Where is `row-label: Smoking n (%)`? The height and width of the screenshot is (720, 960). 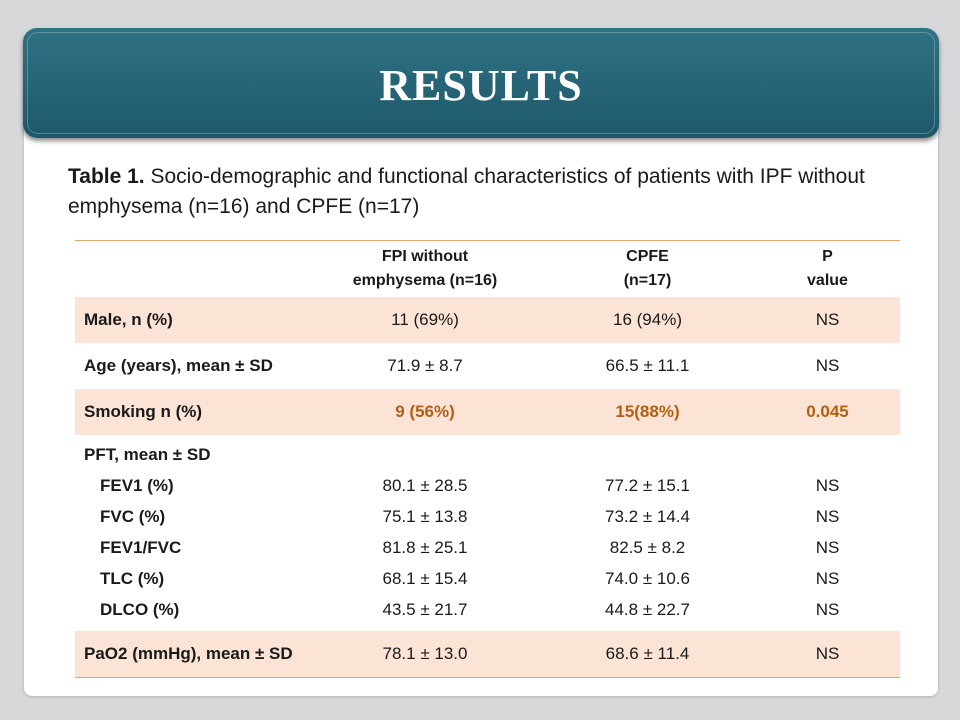
row-label: Smoking n (%) is located at coordinates (192, 412).